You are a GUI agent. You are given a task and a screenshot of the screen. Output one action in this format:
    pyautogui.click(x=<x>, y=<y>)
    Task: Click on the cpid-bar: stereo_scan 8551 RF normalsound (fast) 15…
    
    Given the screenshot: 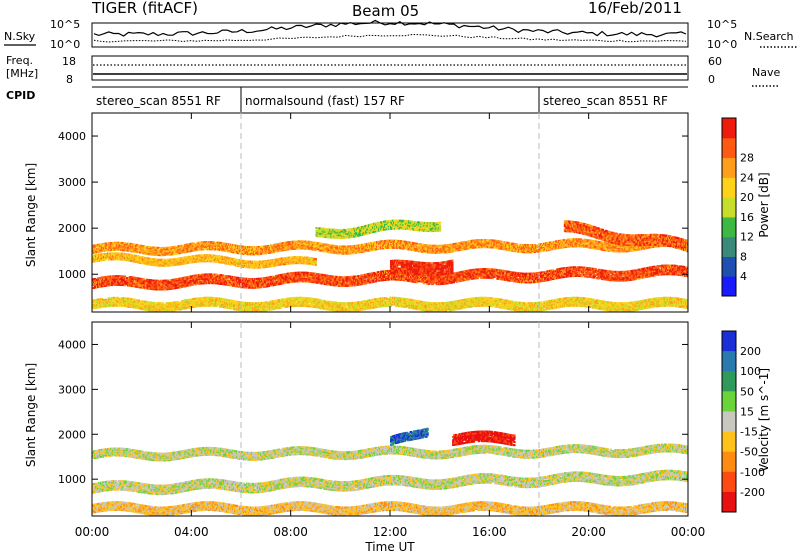 What is the action you would take?
    pyautogui.click(x=390, y=99)
    